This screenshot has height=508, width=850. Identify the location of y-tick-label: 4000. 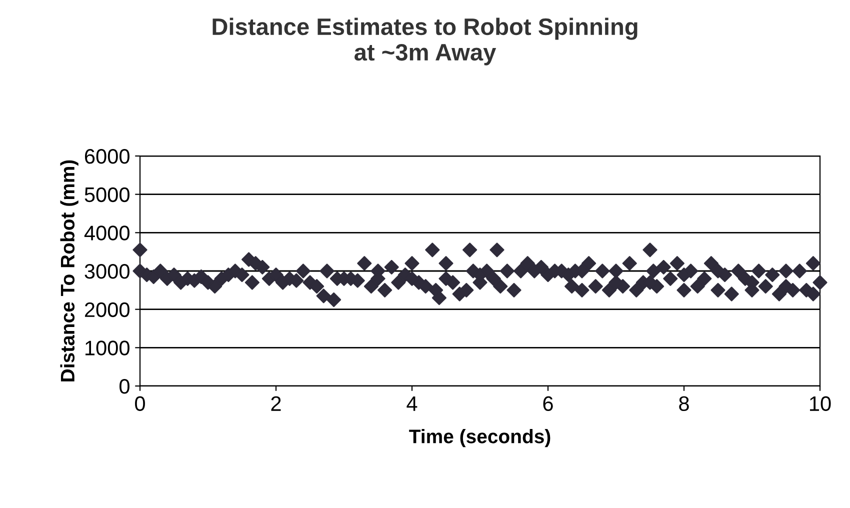
(107, 233).